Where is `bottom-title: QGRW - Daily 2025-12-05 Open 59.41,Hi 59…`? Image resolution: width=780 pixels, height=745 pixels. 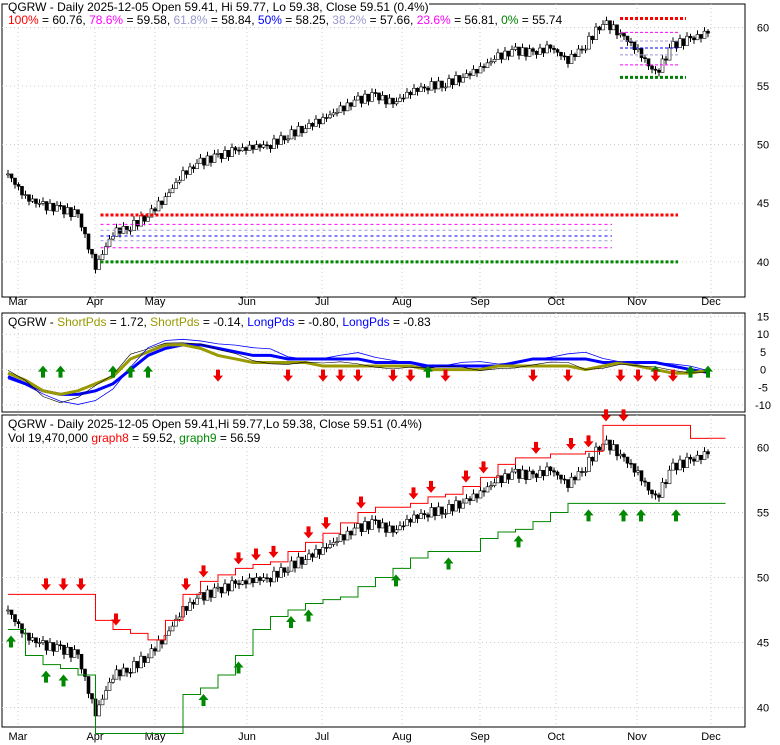 bottom-title: QGRW - Daily 2025-12-05 Open 59.41,Hi 59… is located at coordinates (215, 424).